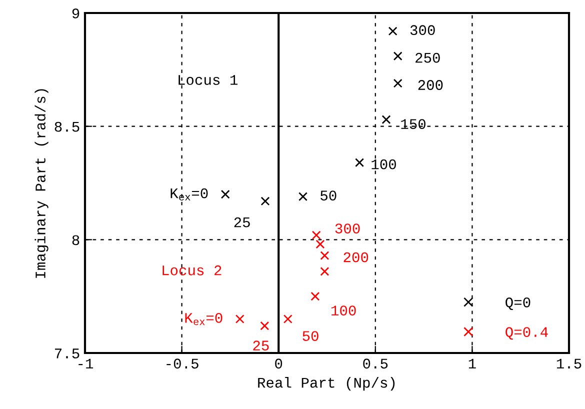  Describe the element at coordinates (413, 124) in the screenshot. I see `annotation: 150` at that location.